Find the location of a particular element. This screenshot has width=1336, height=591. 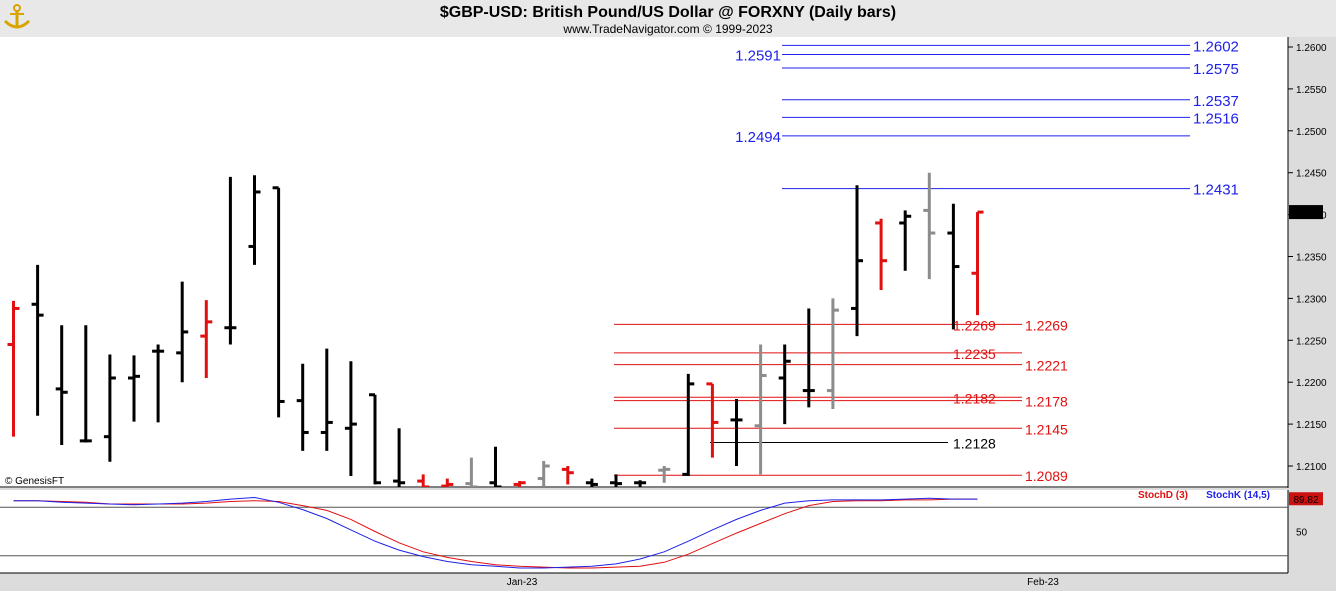

y-tick-label: 1.2150 is located at coordinates (1311, 425).